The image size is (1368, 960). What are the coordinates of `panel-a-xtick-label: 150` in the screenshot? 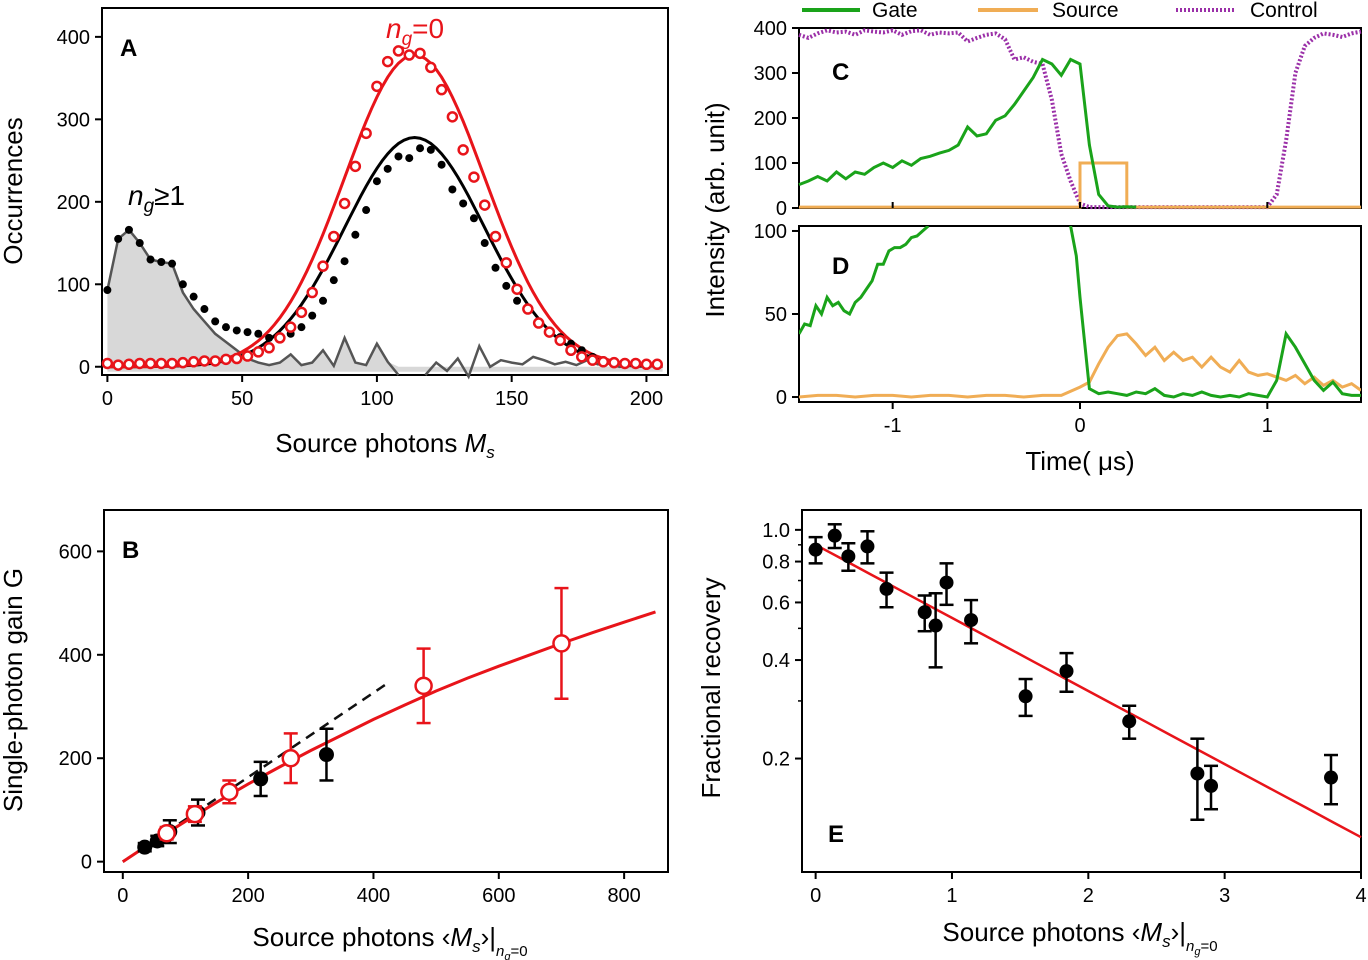 It's located at (511, 399).